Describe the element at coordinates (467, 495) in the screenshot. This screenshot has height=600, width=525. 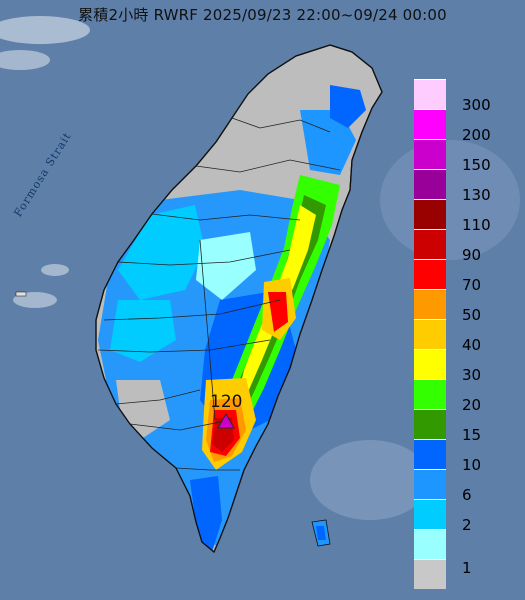
I see `legend-label: 6` at that location.